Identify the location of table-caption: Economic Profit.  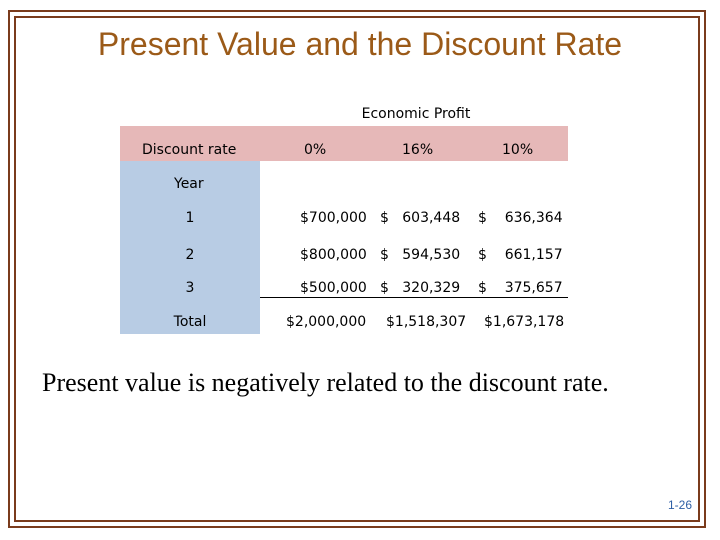
(416, 114).